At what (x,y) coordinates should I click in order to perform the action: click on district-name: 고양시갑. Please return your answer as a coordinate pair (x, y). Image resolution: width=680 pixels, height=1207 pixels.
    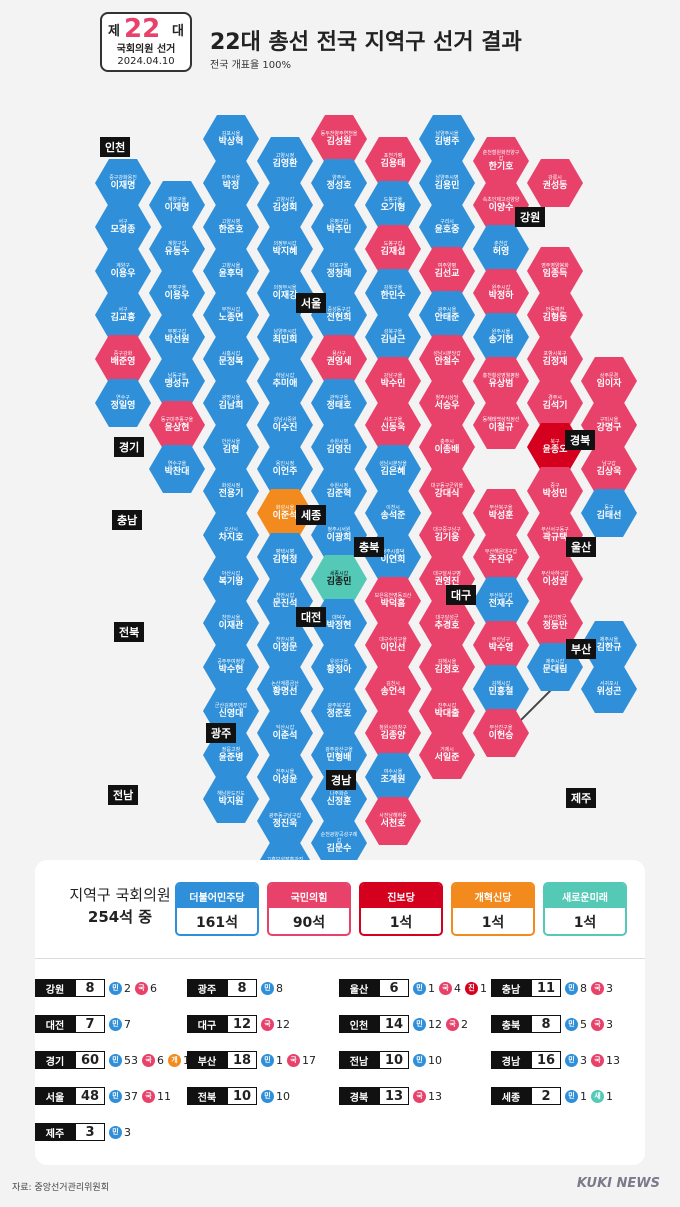
    Looking at the image, I should click on (285, 199).